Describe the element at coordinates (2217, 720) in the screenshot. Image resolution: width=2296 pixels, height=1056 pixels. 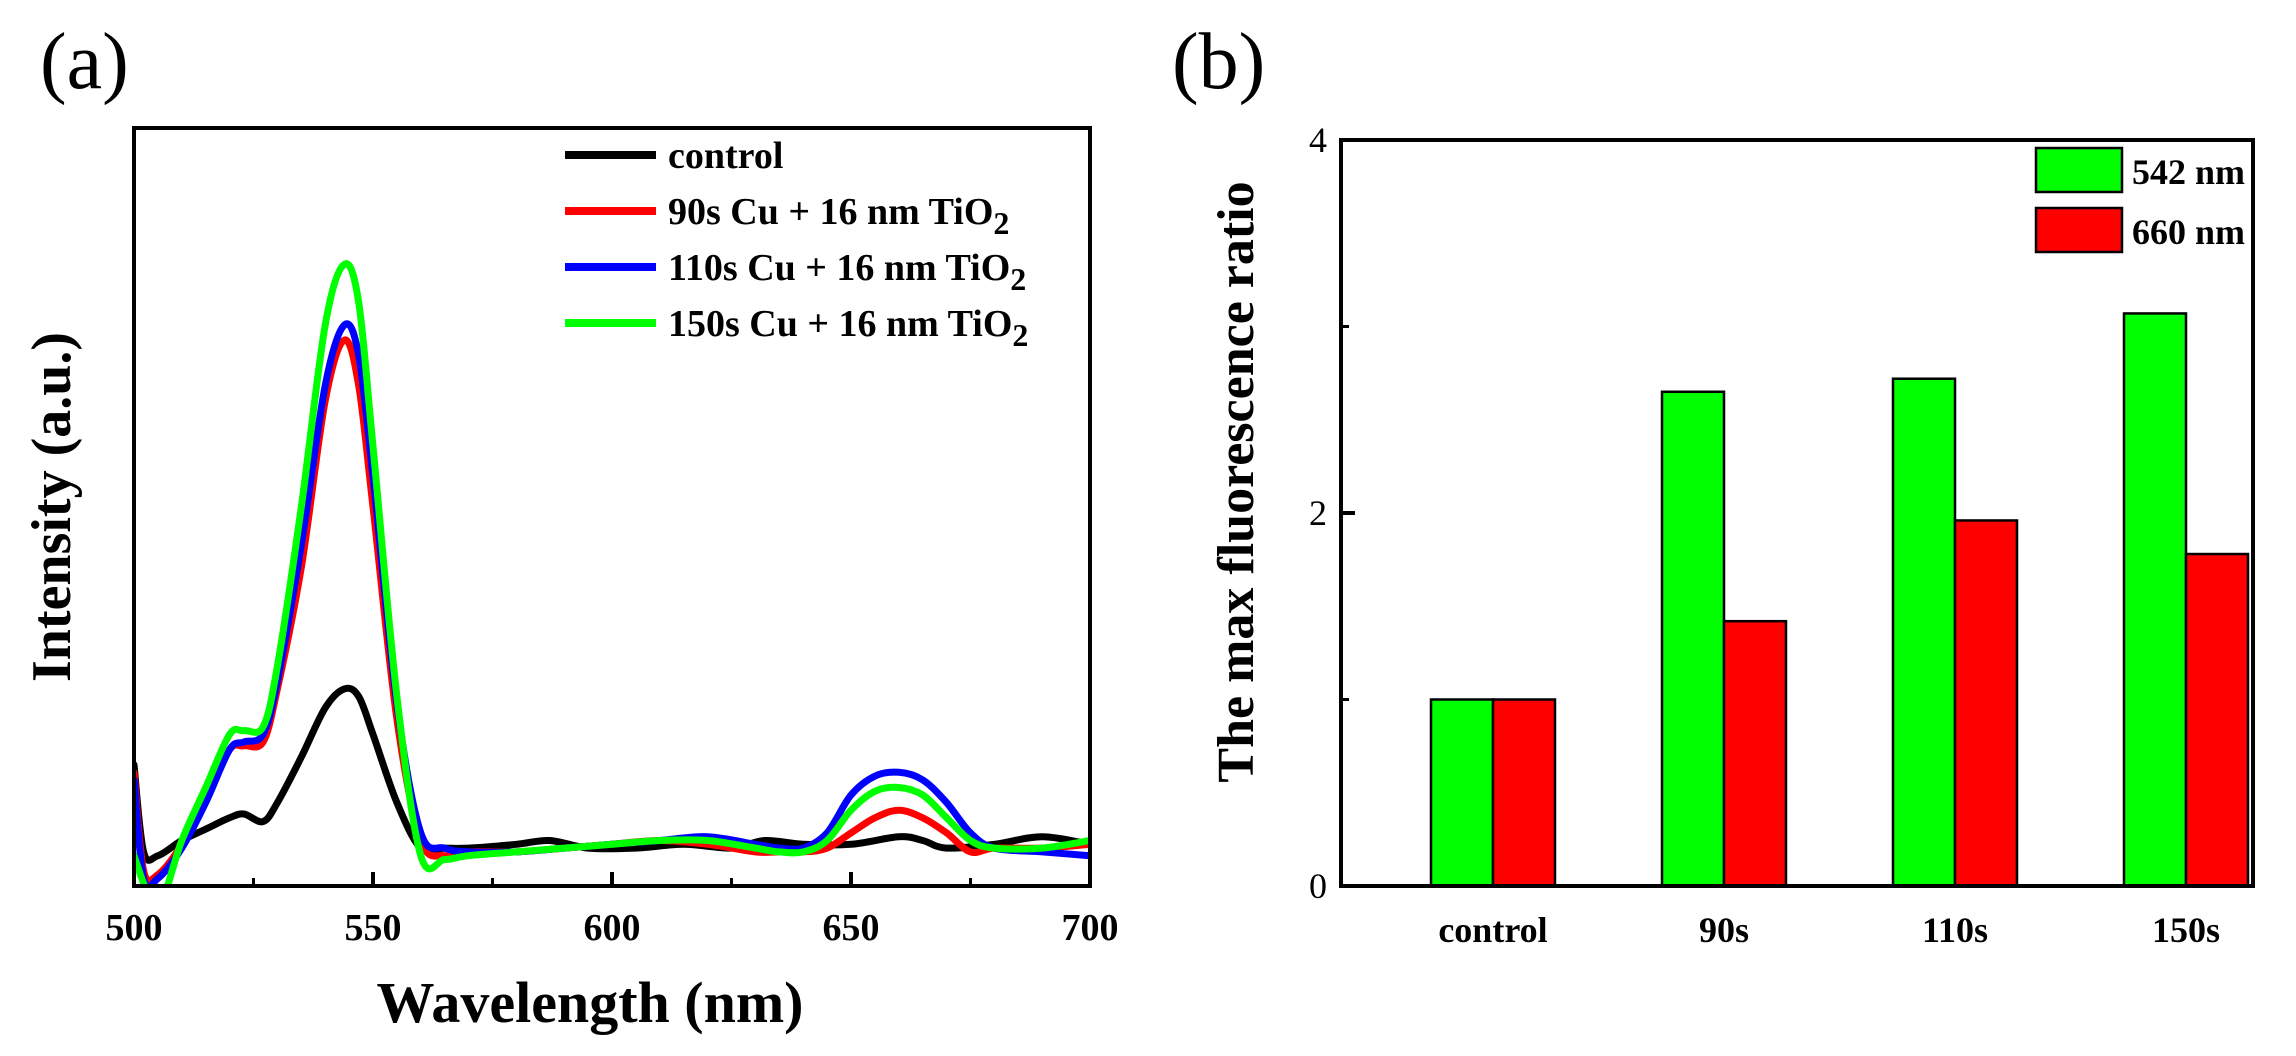
I see `bar-150s-660nm` at that location.